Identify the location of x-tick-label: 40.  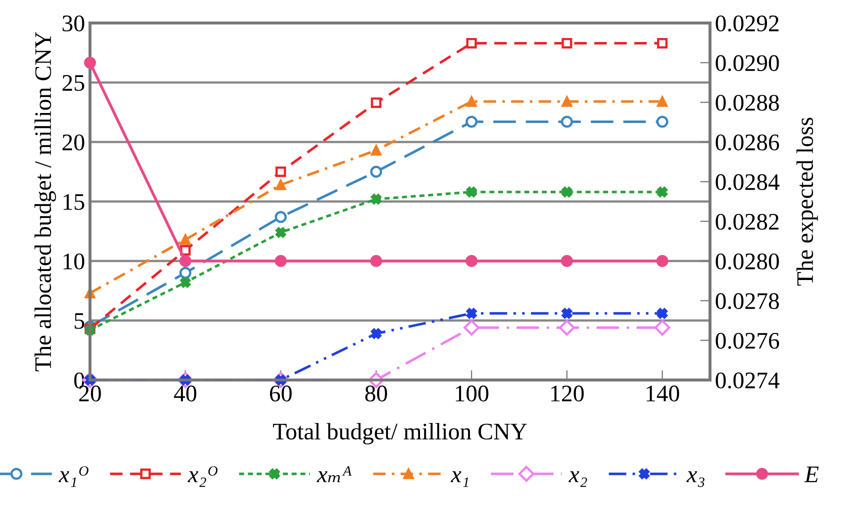
(185, 394).